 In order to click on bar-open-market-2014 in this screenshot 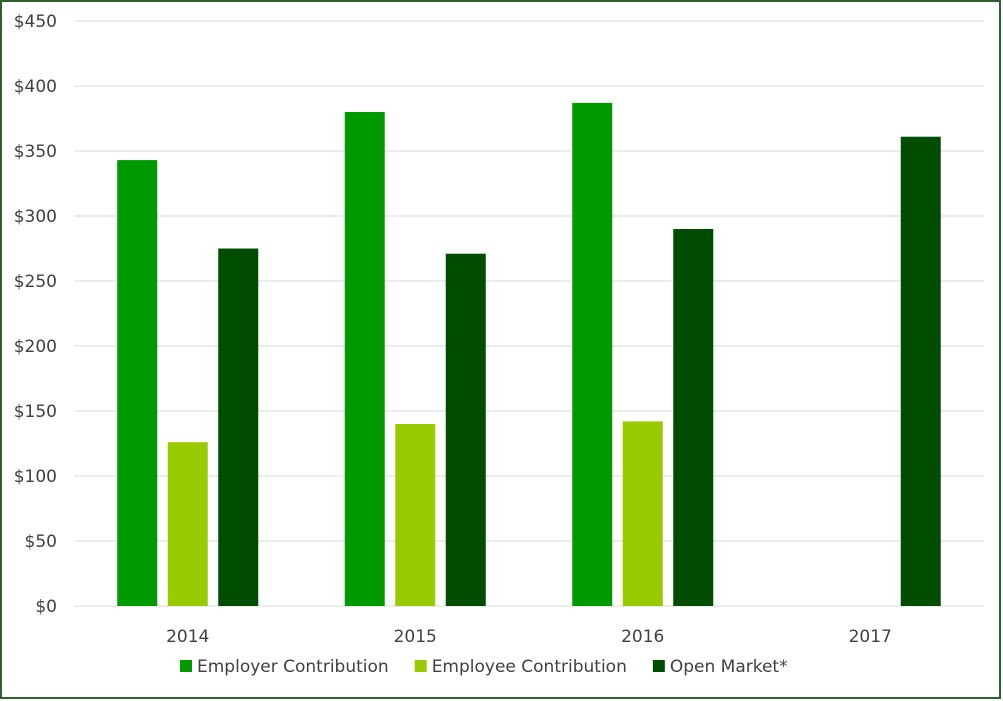, I will do `click(238, 427)`.